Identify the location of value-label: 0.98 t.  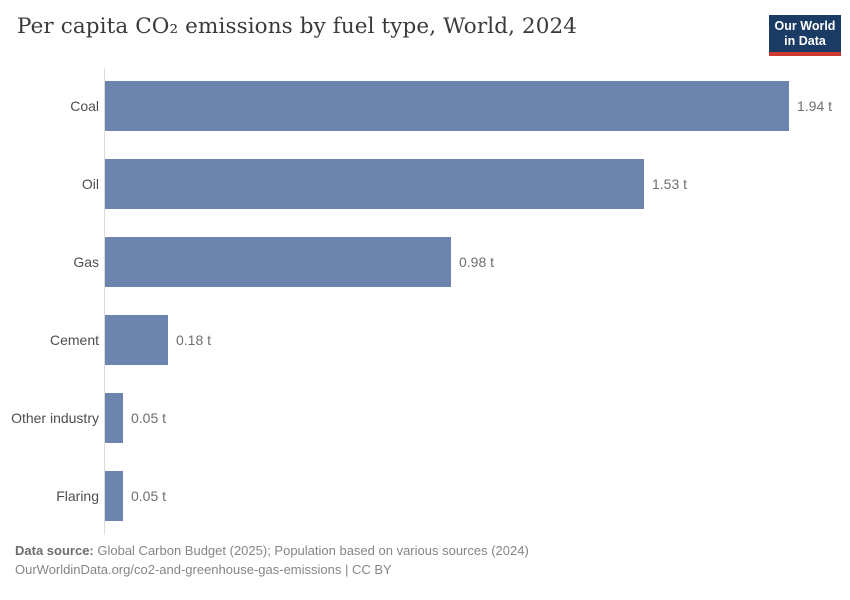
(477, 262).